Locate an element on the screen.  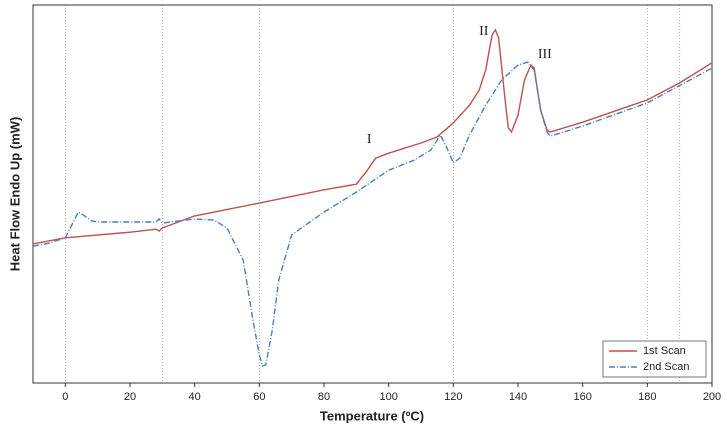
x-tick-label: 200 is located at coordinates (712, 397).